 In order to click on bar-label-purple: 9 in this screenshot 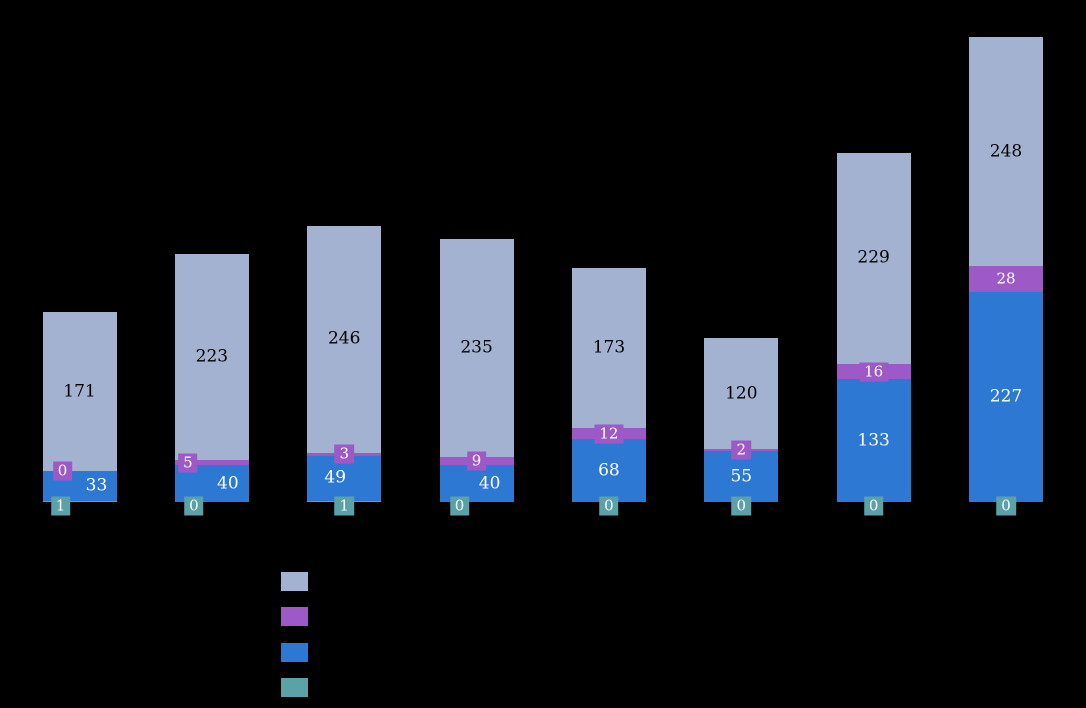, I will do `click(476, 461)`.